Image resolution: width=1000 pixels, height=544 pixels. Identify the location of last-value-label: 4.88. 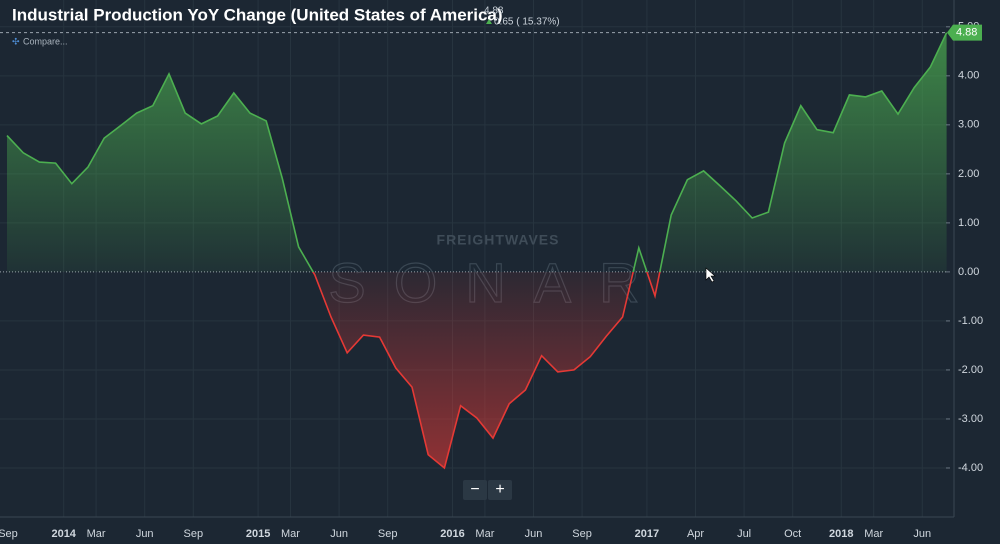
(966, 33).